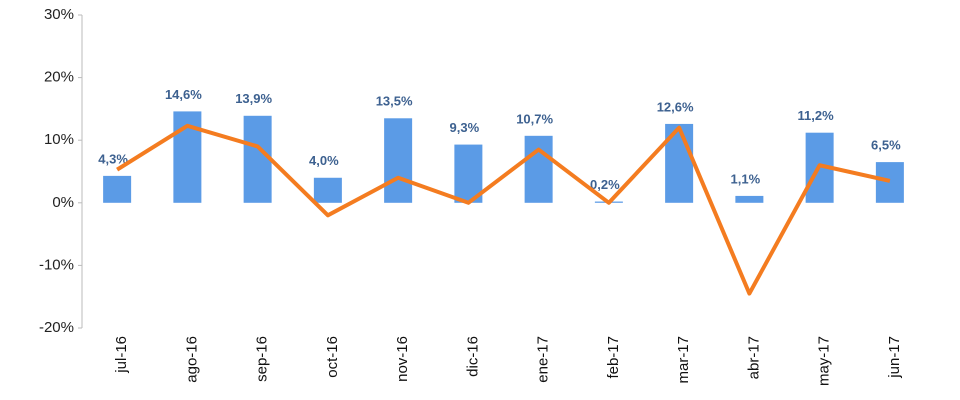 The height and width of the screenshot is (400, 960). Describe the element at coordinates (113, 158) in the screenshot. I see `data-label: 4,3%` at that location.